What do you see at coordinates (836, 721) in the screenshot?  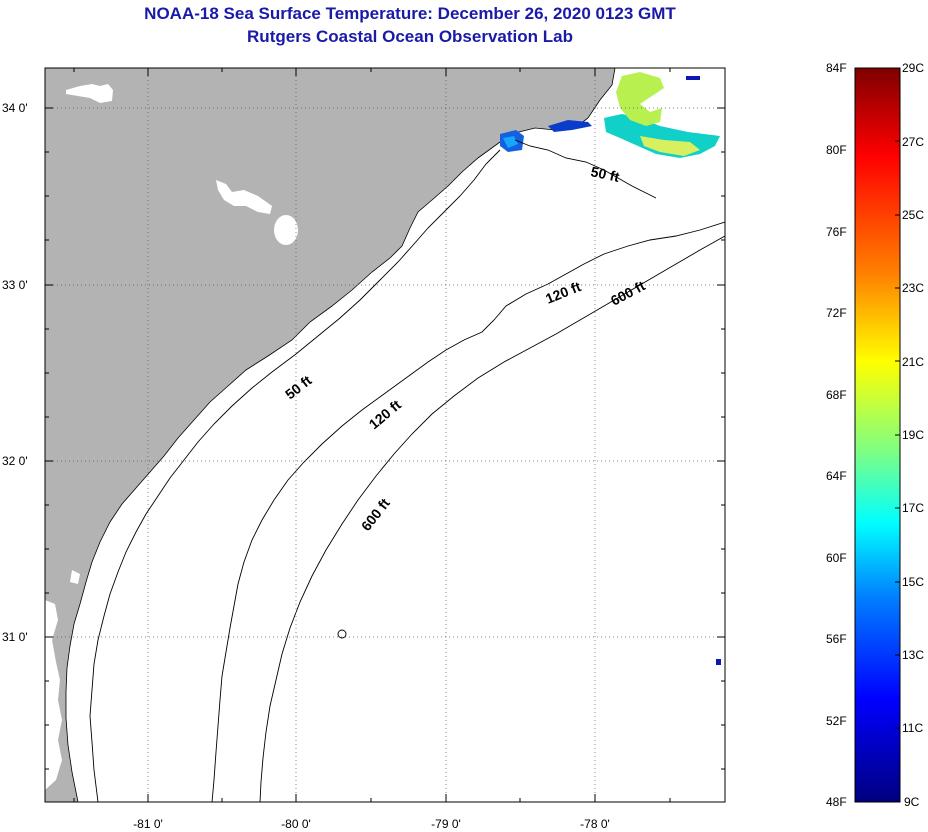 I see `colorbar-label-f: 52F` at bounding box center [836, 721].